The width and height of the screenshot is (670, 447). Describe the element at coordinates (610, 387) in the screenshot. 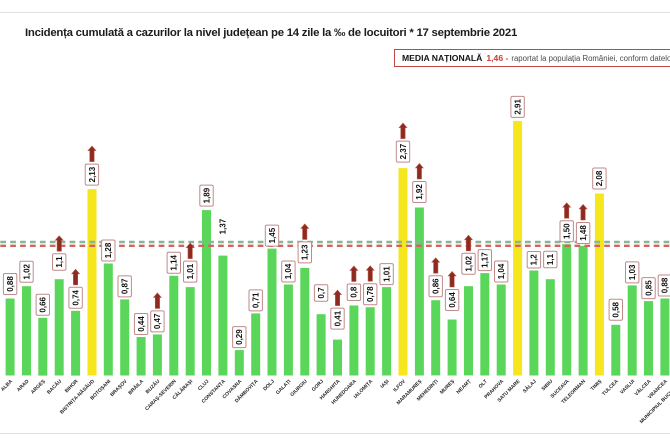

I see `svg-text: TULCEA` at that location.